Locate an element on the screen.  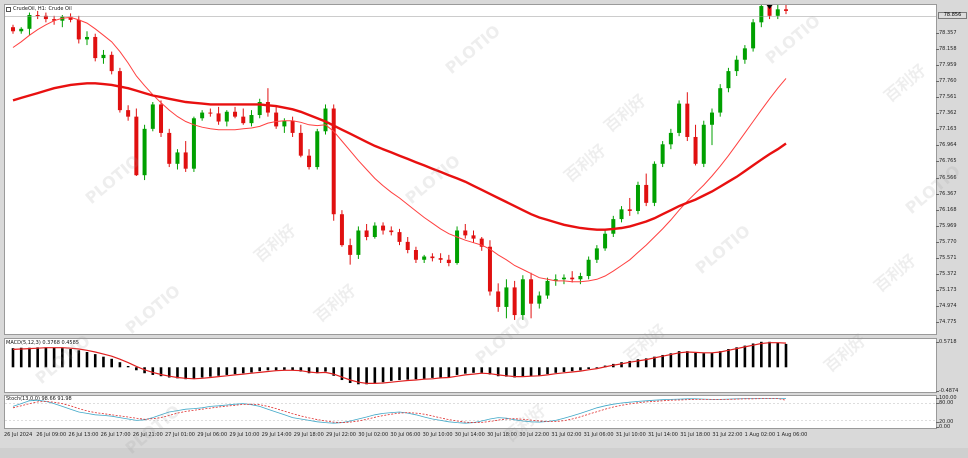
stochastic-pane is located at coordinates (470, 412).